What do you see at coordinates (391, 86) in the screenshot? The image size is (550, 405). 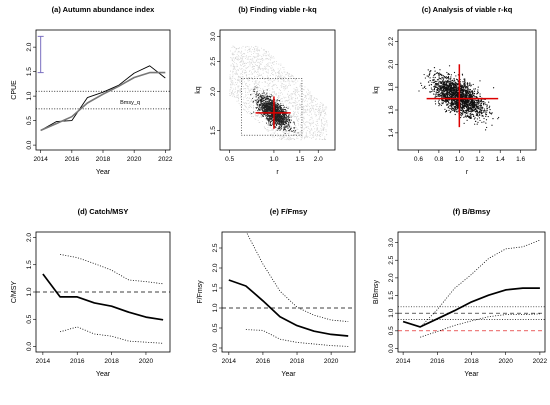 I see `y-tick-label: 1.8` at bounding box center [391, 86].